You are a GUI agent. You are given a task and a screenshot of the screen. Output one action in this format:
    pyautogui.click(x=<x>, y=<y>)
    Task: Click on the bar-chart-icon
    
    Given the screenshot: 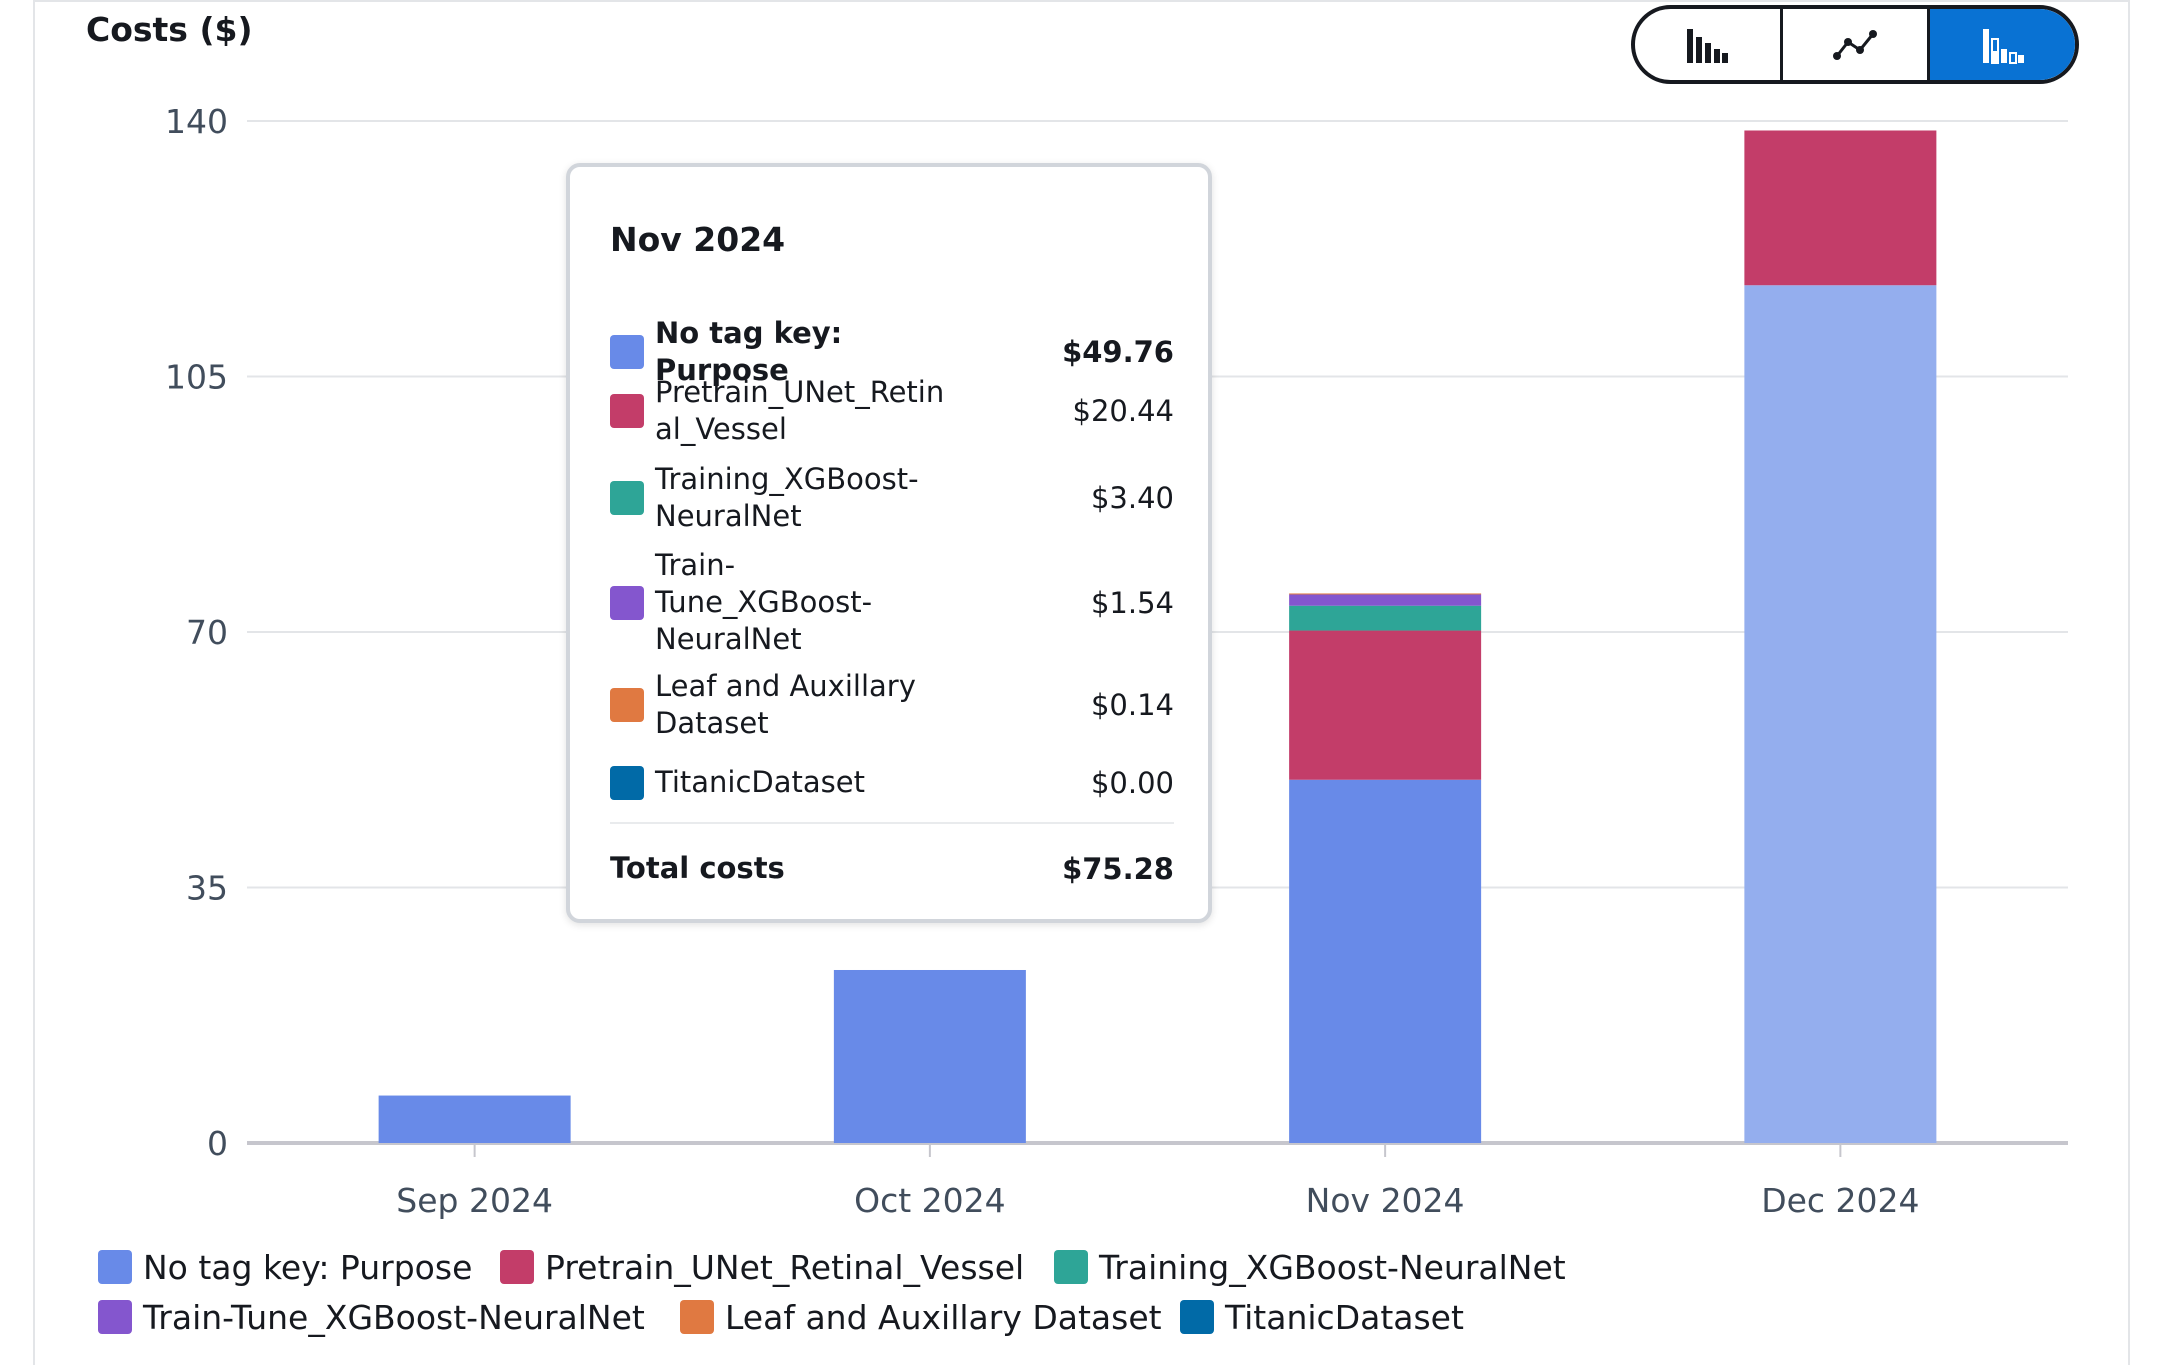 What is the action you would take?
    pyautogui.click(x=1708, y=45)
    